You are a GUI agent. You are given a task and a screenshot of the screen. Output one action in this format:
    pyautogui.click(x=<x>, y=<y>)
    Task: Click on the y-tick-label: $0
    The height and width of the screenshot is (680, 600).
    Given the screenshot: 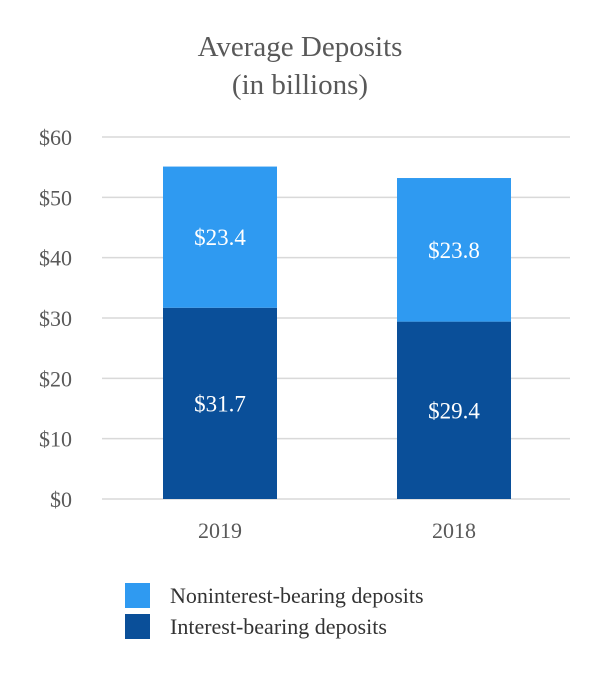 What is the action you would take?
    pyautogui.click(x=61, y=499)
    